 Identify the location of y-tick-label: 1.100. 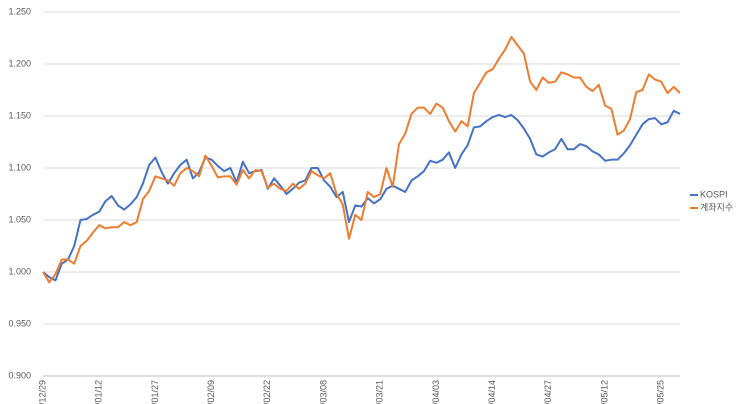
(19, 167).